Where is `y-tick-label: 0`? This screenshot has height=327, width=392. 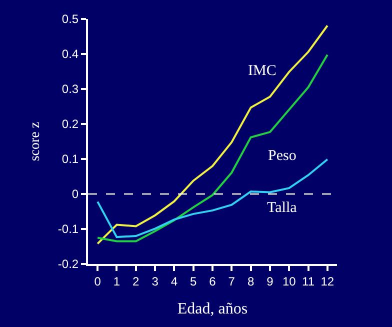
y-tick-label: 0 is located at coordinates (75, 194).